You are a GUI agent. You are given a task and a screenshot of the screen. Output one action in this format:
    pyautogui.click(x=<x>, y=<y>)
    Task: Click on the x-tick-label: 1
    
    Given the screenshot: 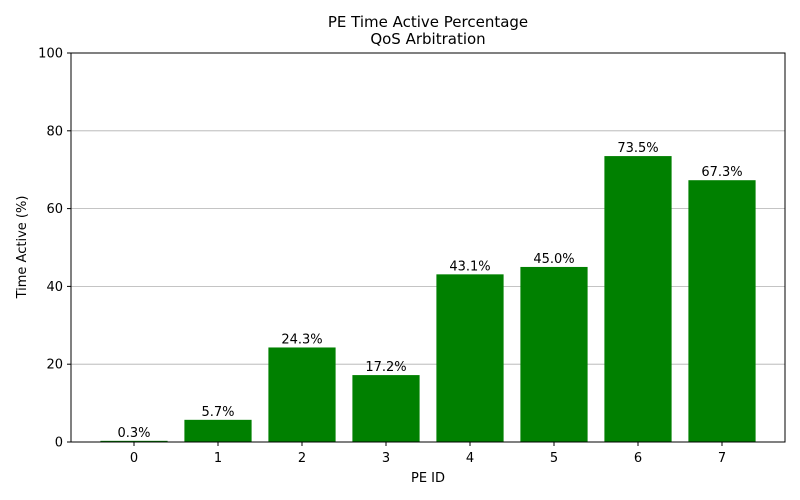 What is the action you would take?
    pyautogui.click(x=218, y=458)
    